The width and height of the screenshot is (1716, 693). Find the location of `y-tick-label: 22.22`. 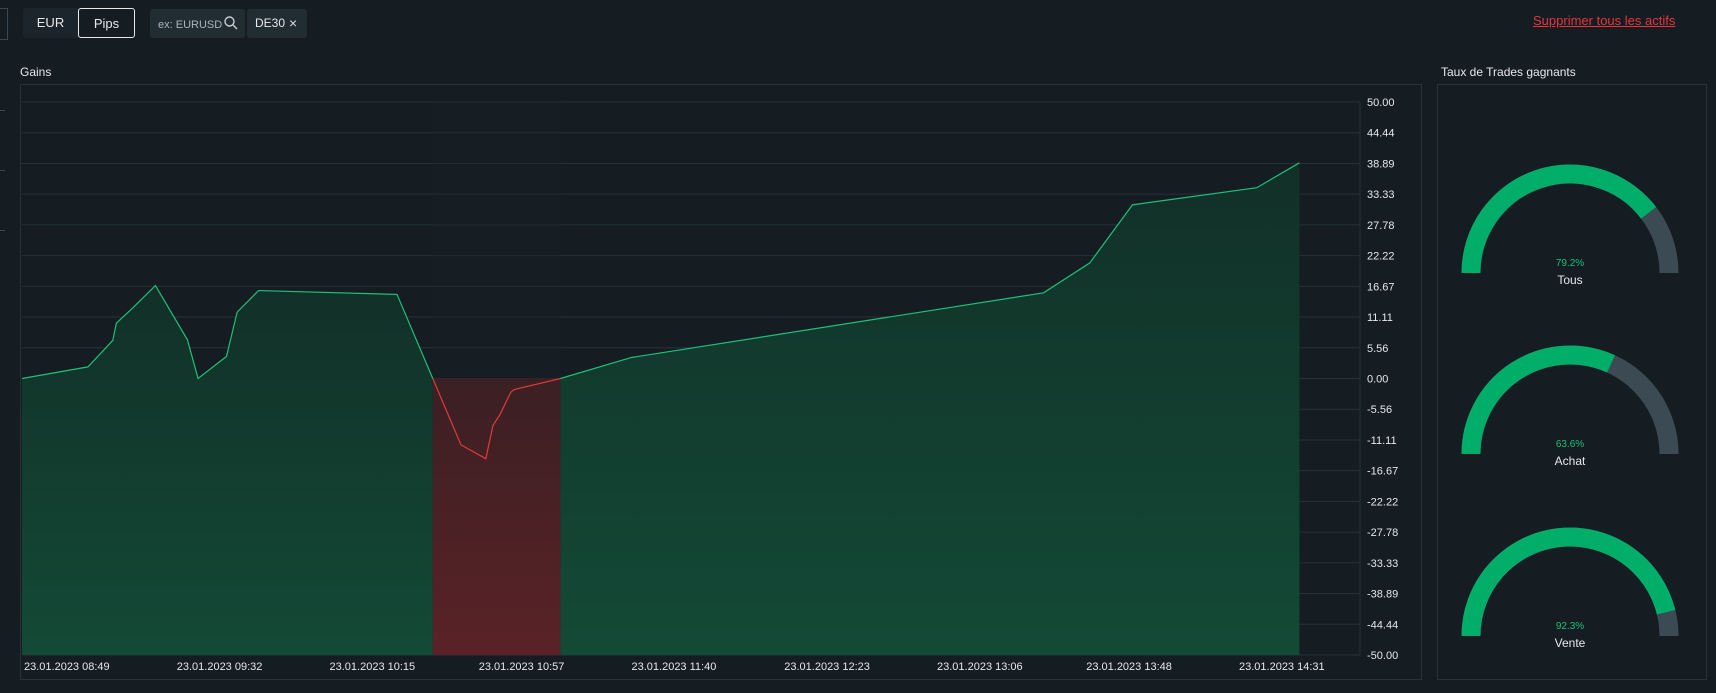

y-tick-label: 22.22 is located at coordinates (1381, 257).